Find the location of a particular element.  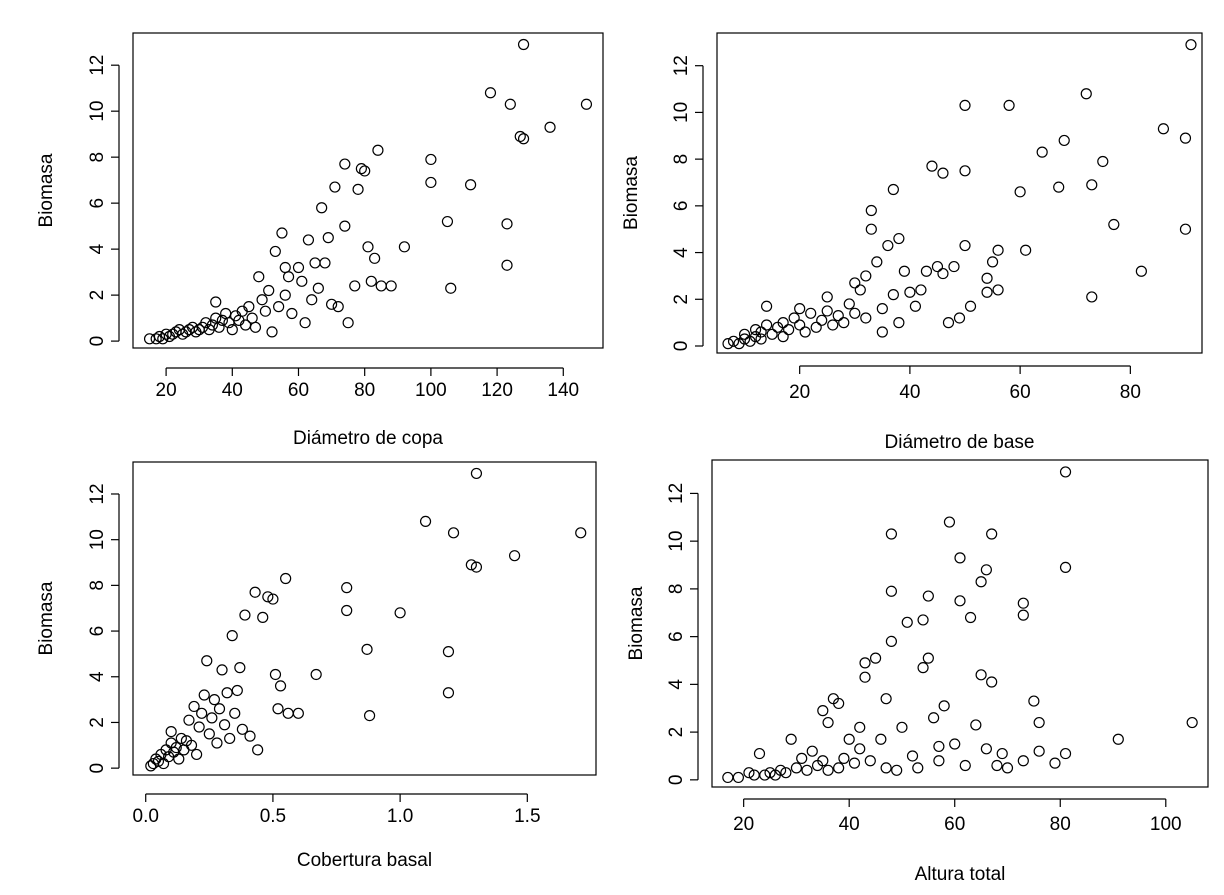

y-tick-label: 8 is located at coordinates (681, 159).